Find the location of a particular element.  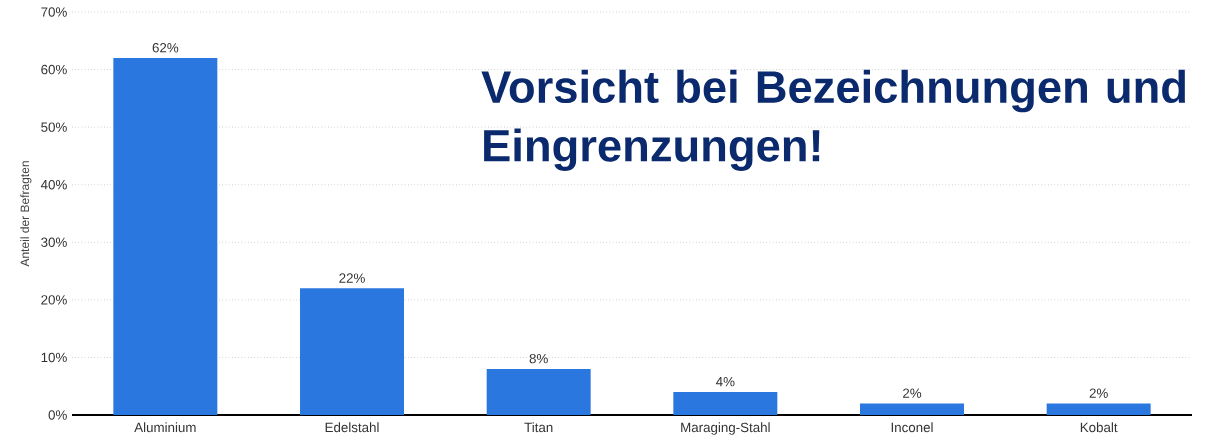

x-tick-label: Titan is located at coordinates (538, 427).